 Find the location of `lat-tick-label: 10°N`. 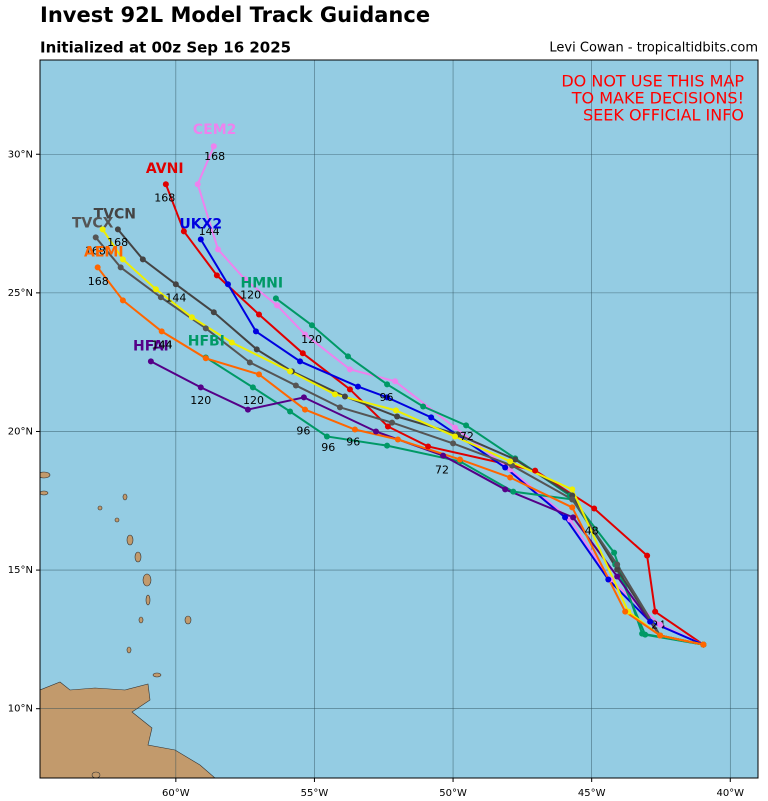

lat-tick-label: 10°N is located at coordinates (20, 709).